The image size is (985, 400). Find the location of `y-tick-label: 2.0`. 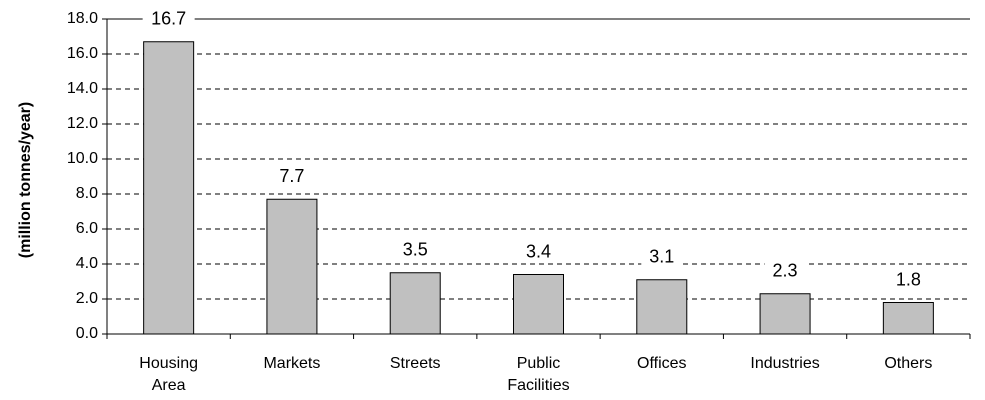

y-tick-label: 2.0 is located at coordinates (87, 298).